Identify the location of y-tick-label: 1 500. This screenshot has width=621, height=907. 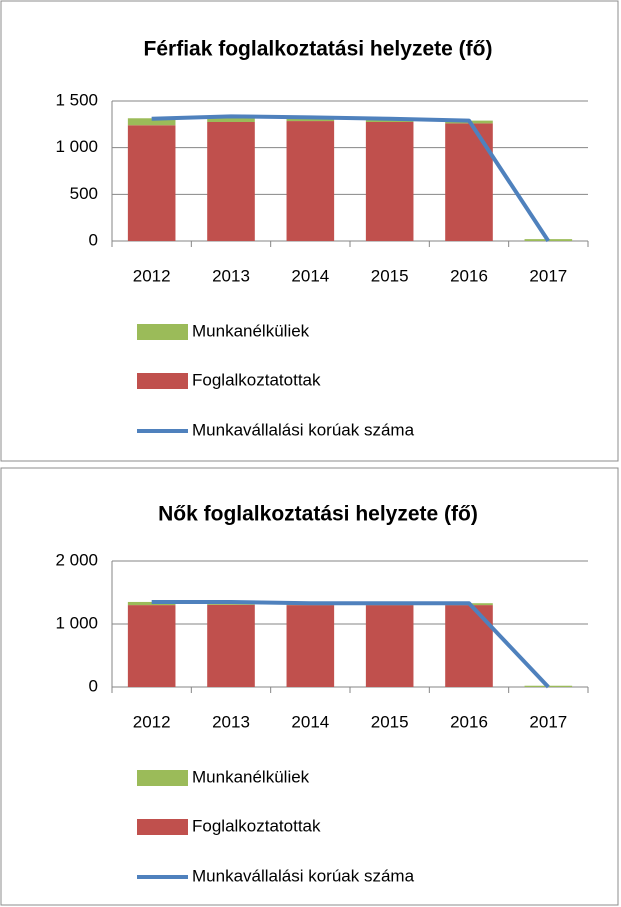
(76, 99).